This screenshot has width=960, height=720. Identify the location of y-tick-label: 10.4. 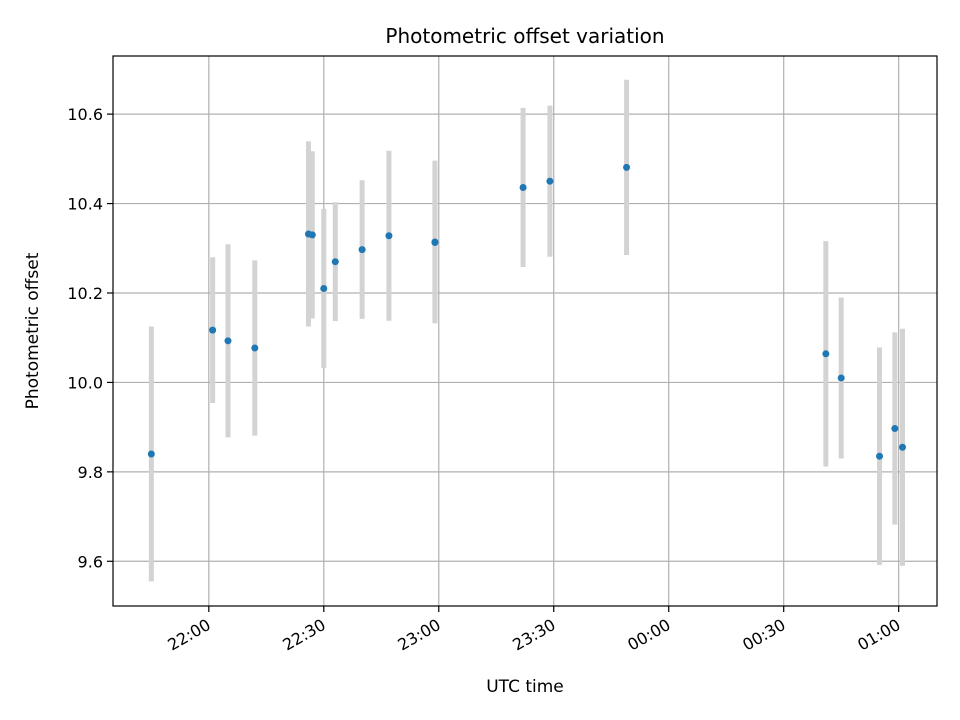
(85, 204).